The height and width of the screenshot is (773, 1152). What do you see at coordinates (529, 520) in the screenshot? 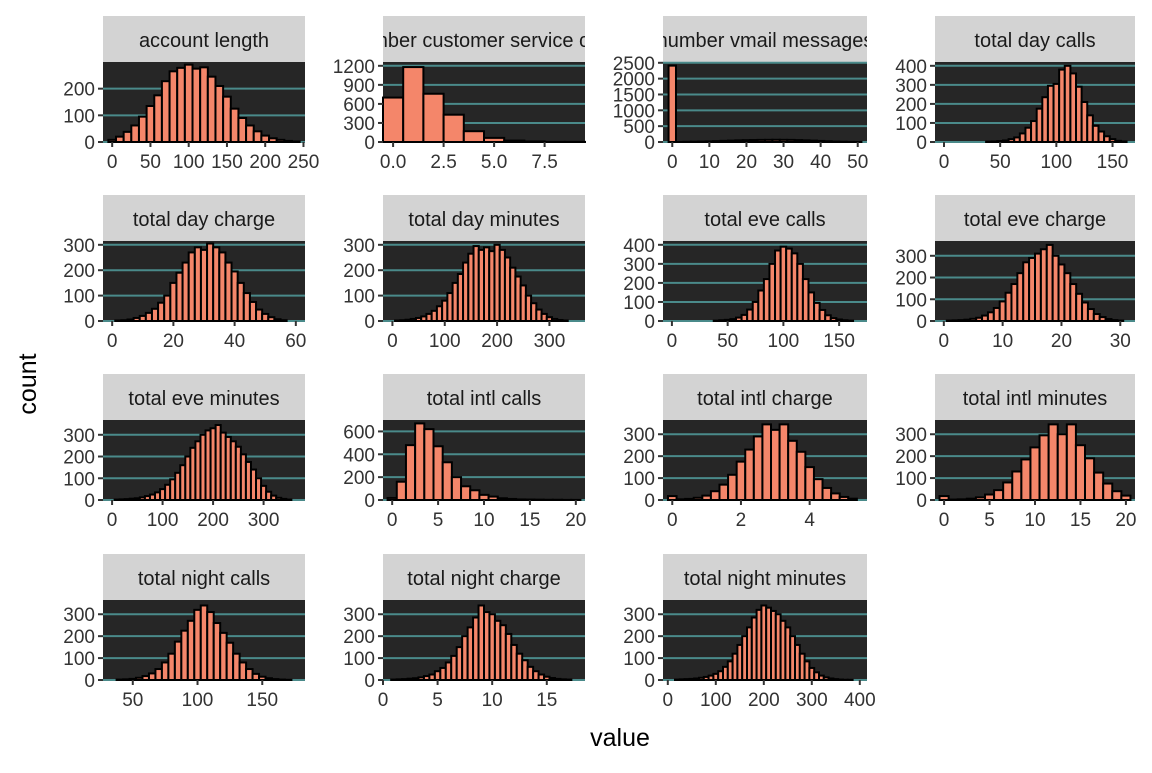
I see `x-tick-label: 15` at bounding box center [529, 520].